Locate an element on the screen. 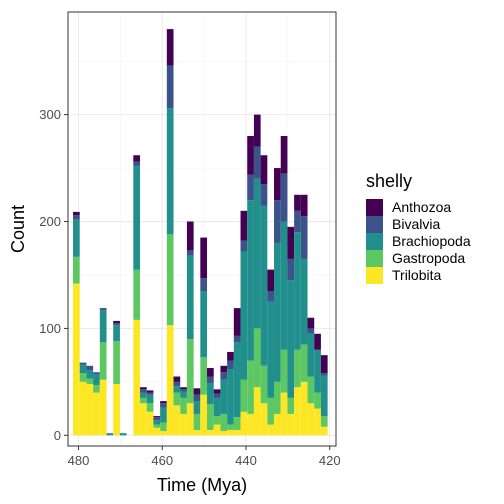 The height and width of the screenshot is (504, 504). legend-swatch-bivalvia is located at coordinates (374, 224).